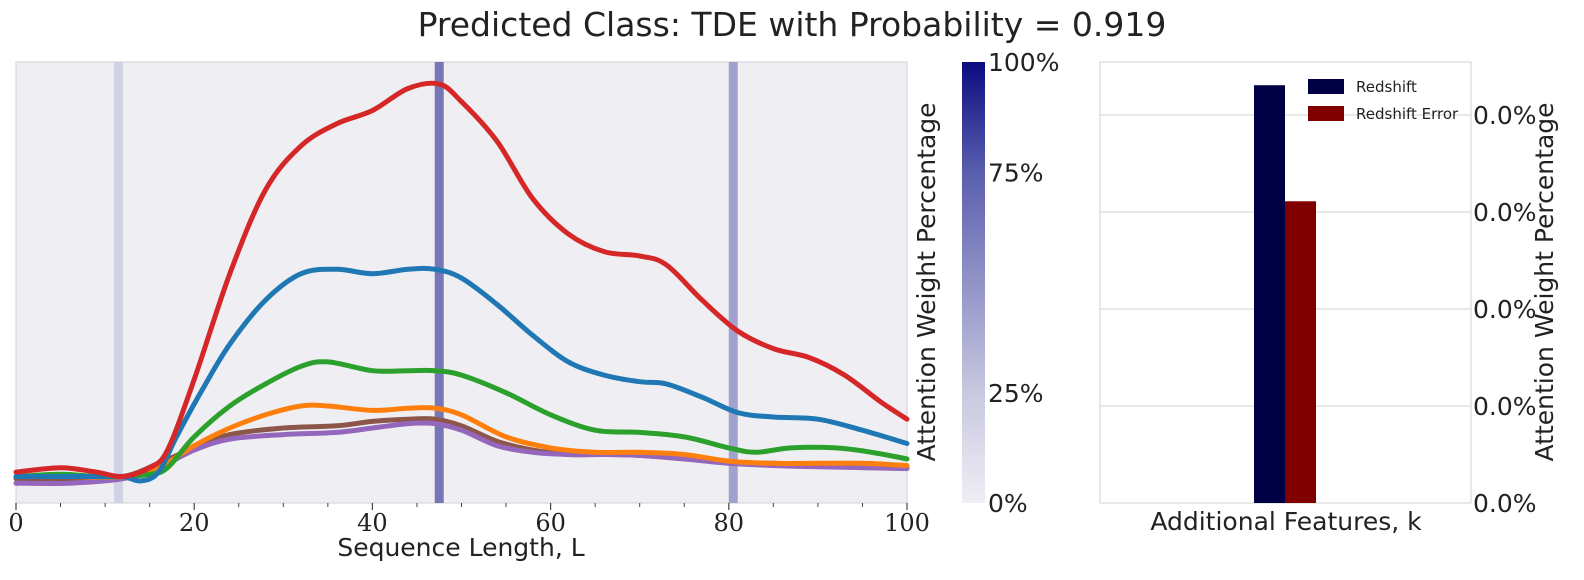 This screenshot has width=1584, height=580. Describe the element at coordinates (15, 523) in the screenshot. I see `x-tick-label: 0` at that location.